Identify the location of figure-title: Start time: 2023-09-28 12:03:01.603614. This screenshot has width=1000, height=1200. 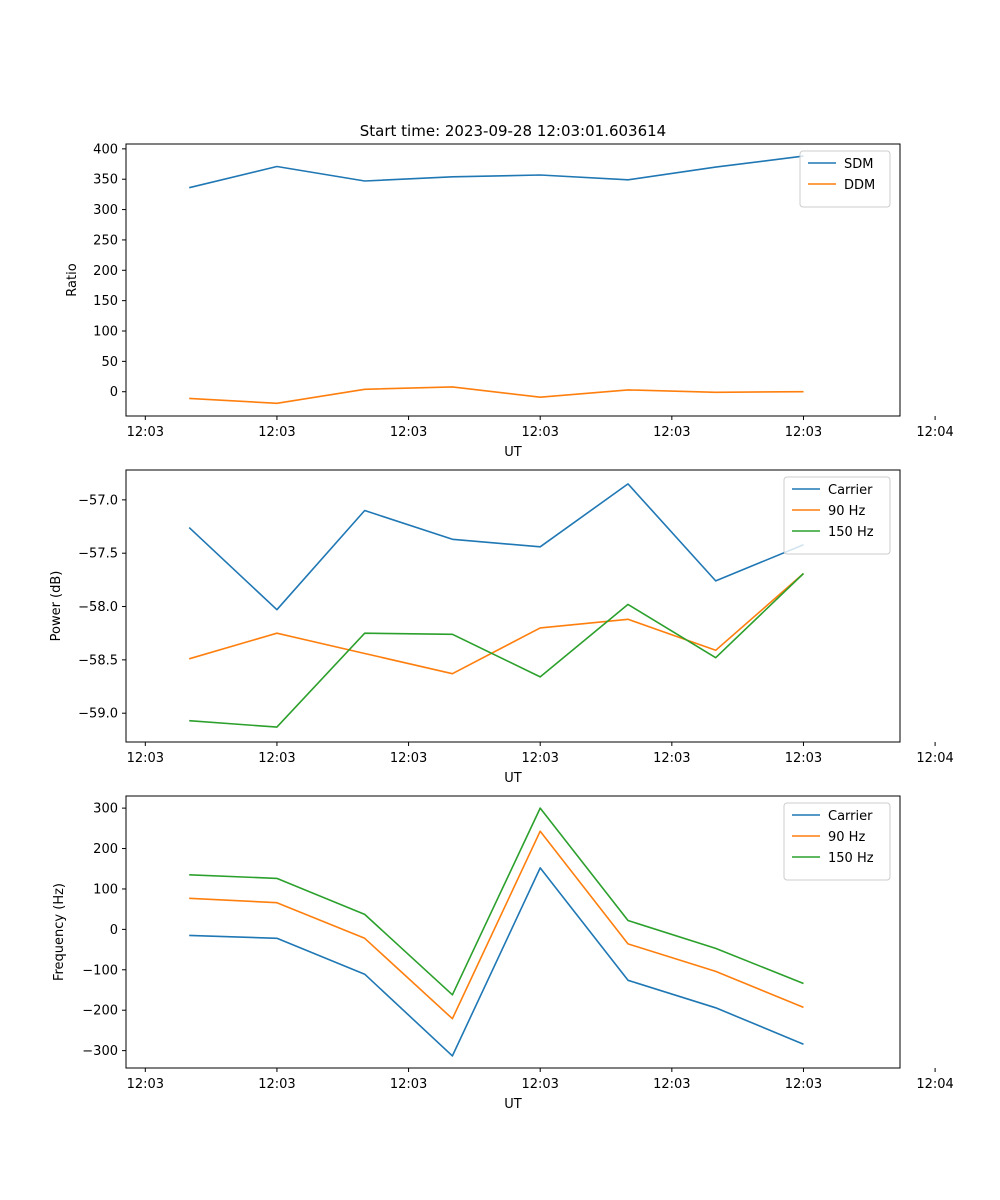
(513, 131).